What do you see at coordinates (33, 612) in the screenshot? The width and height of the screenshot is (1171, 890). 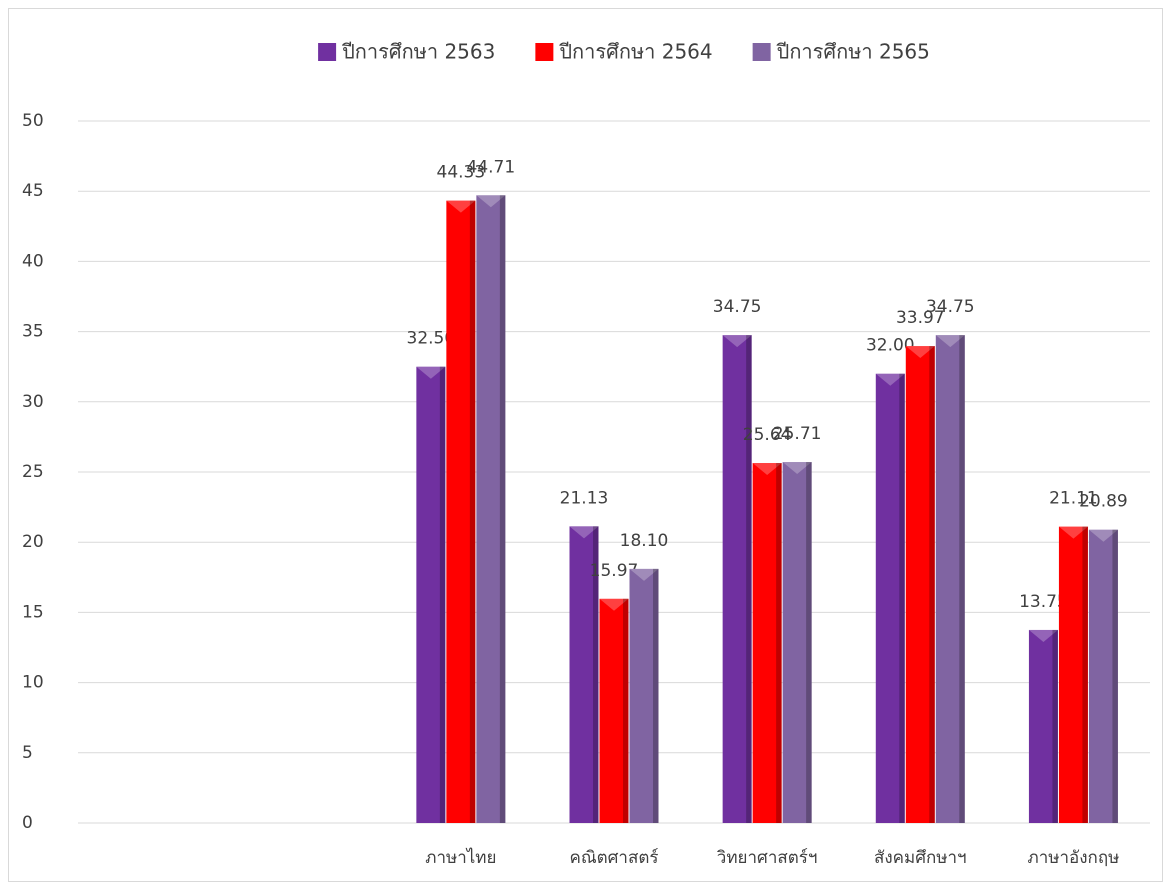 I see `y-tick-label: 15` at bounding box center [33, 612].